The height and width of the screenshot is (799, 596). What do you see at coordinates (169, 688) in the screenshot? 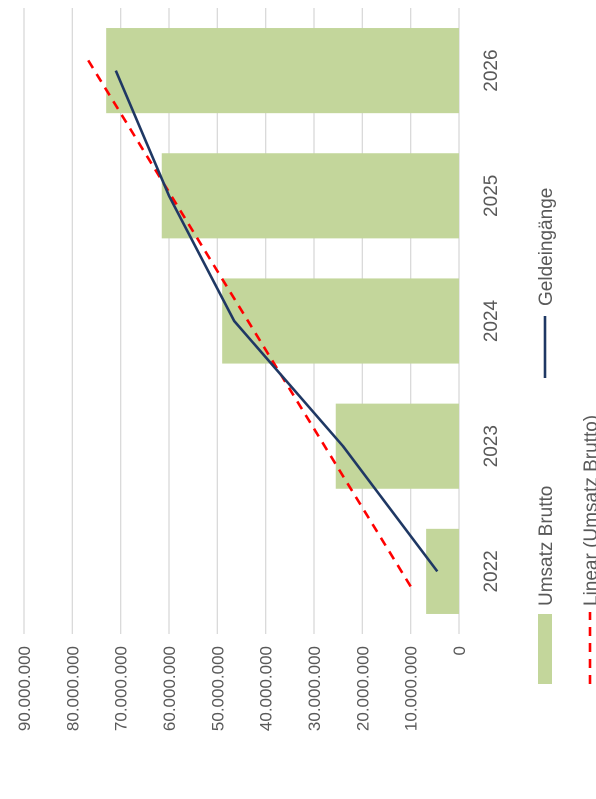
I see `value-tick-label: 60.000.000` at bounding box center [169, 688].